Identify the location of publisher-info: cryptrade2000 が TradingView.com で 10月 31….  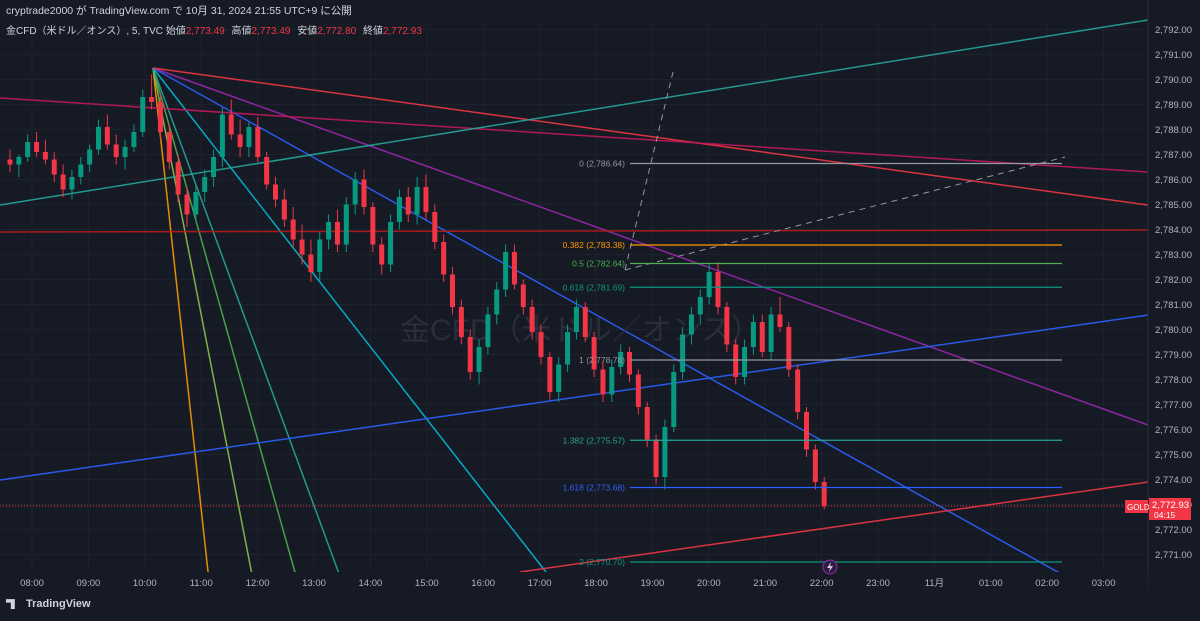
(179, 11).